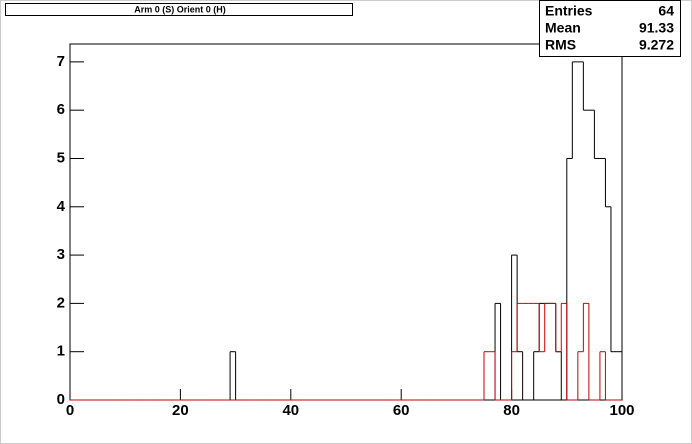 The width and height of the screenshot is (692, 444). What do you see at coordinates (569, 11) in the screenshot?
I see `stats-label: Entries` at bounding box center [569, 11].